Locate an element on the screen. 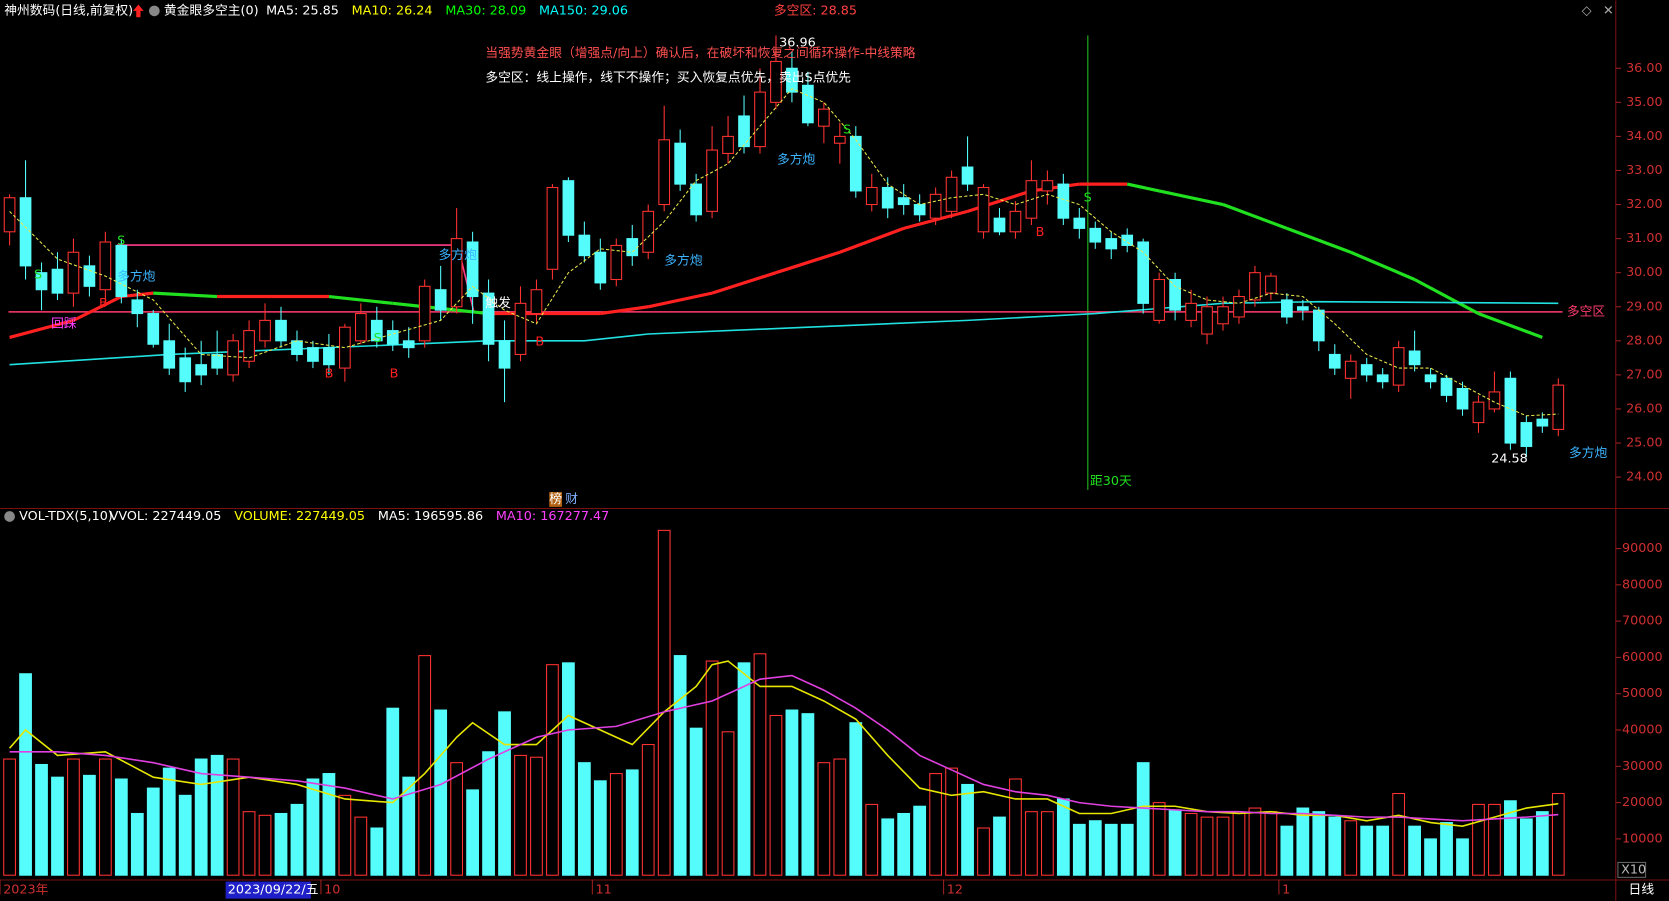 The height and width of the screenshot is (901, 1669). zone-label: 多空区 is located at coordinates (1586, 311).